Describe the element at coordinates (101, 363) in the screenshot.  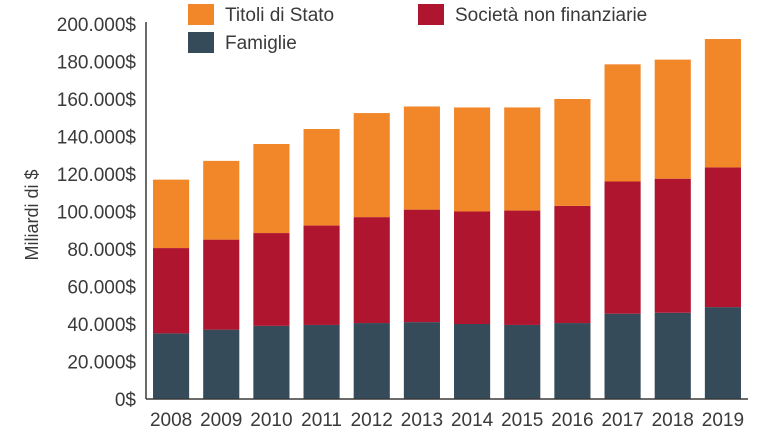
I see `y-tick-label: 20.000$` at that location.